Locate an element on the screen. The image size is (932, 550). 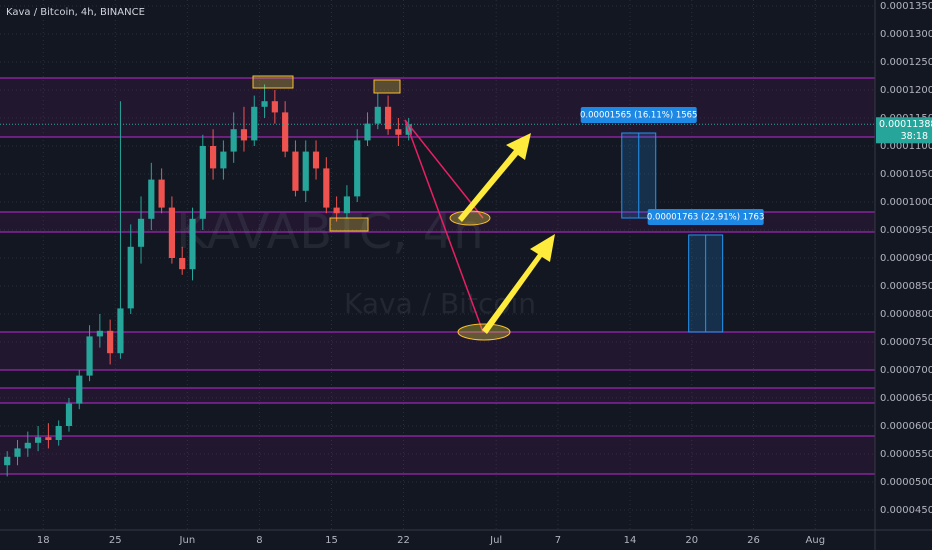
x-tick-label: 25 is located at coordinates (115, 540).